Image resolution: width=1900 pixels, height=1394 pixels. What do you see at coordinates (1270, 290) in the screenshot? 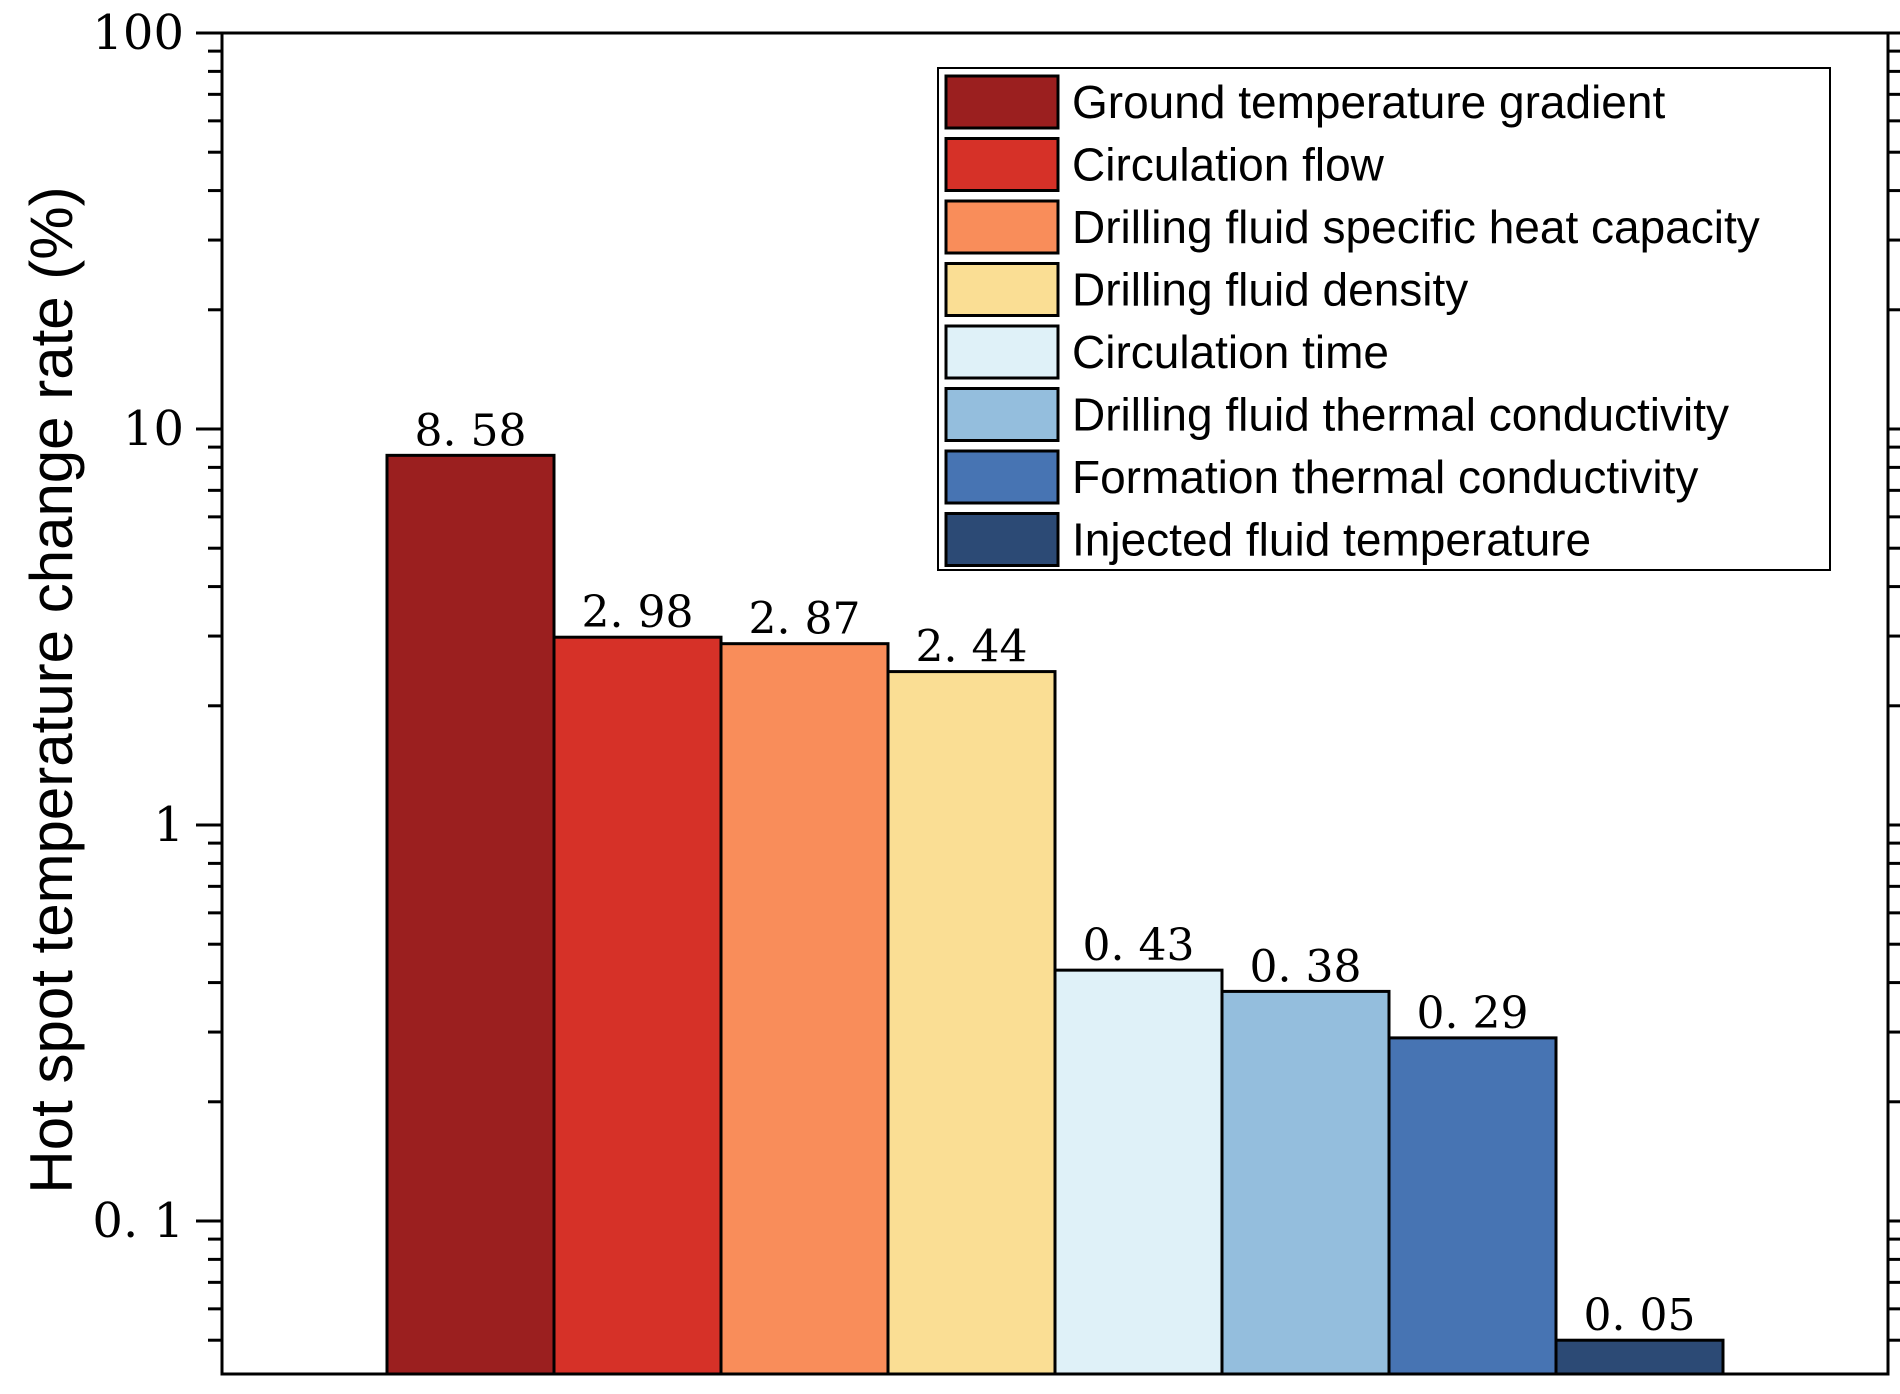
I see `legend-label: Drilling fluid density` at bounding box center [1270, 290].